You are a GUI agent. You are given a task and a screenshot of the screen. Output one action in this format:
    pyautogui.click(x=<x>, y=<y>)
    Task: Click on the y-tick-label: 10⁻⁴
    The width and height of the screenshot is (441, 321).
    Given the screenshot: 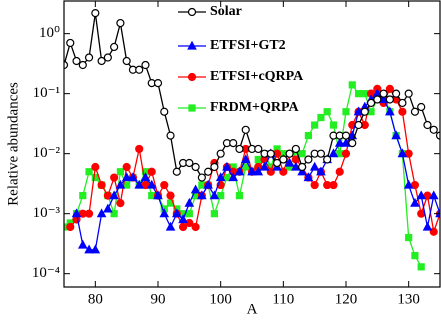 What is the action you would take?
    pyautogui.click(x=46, y=273)
    